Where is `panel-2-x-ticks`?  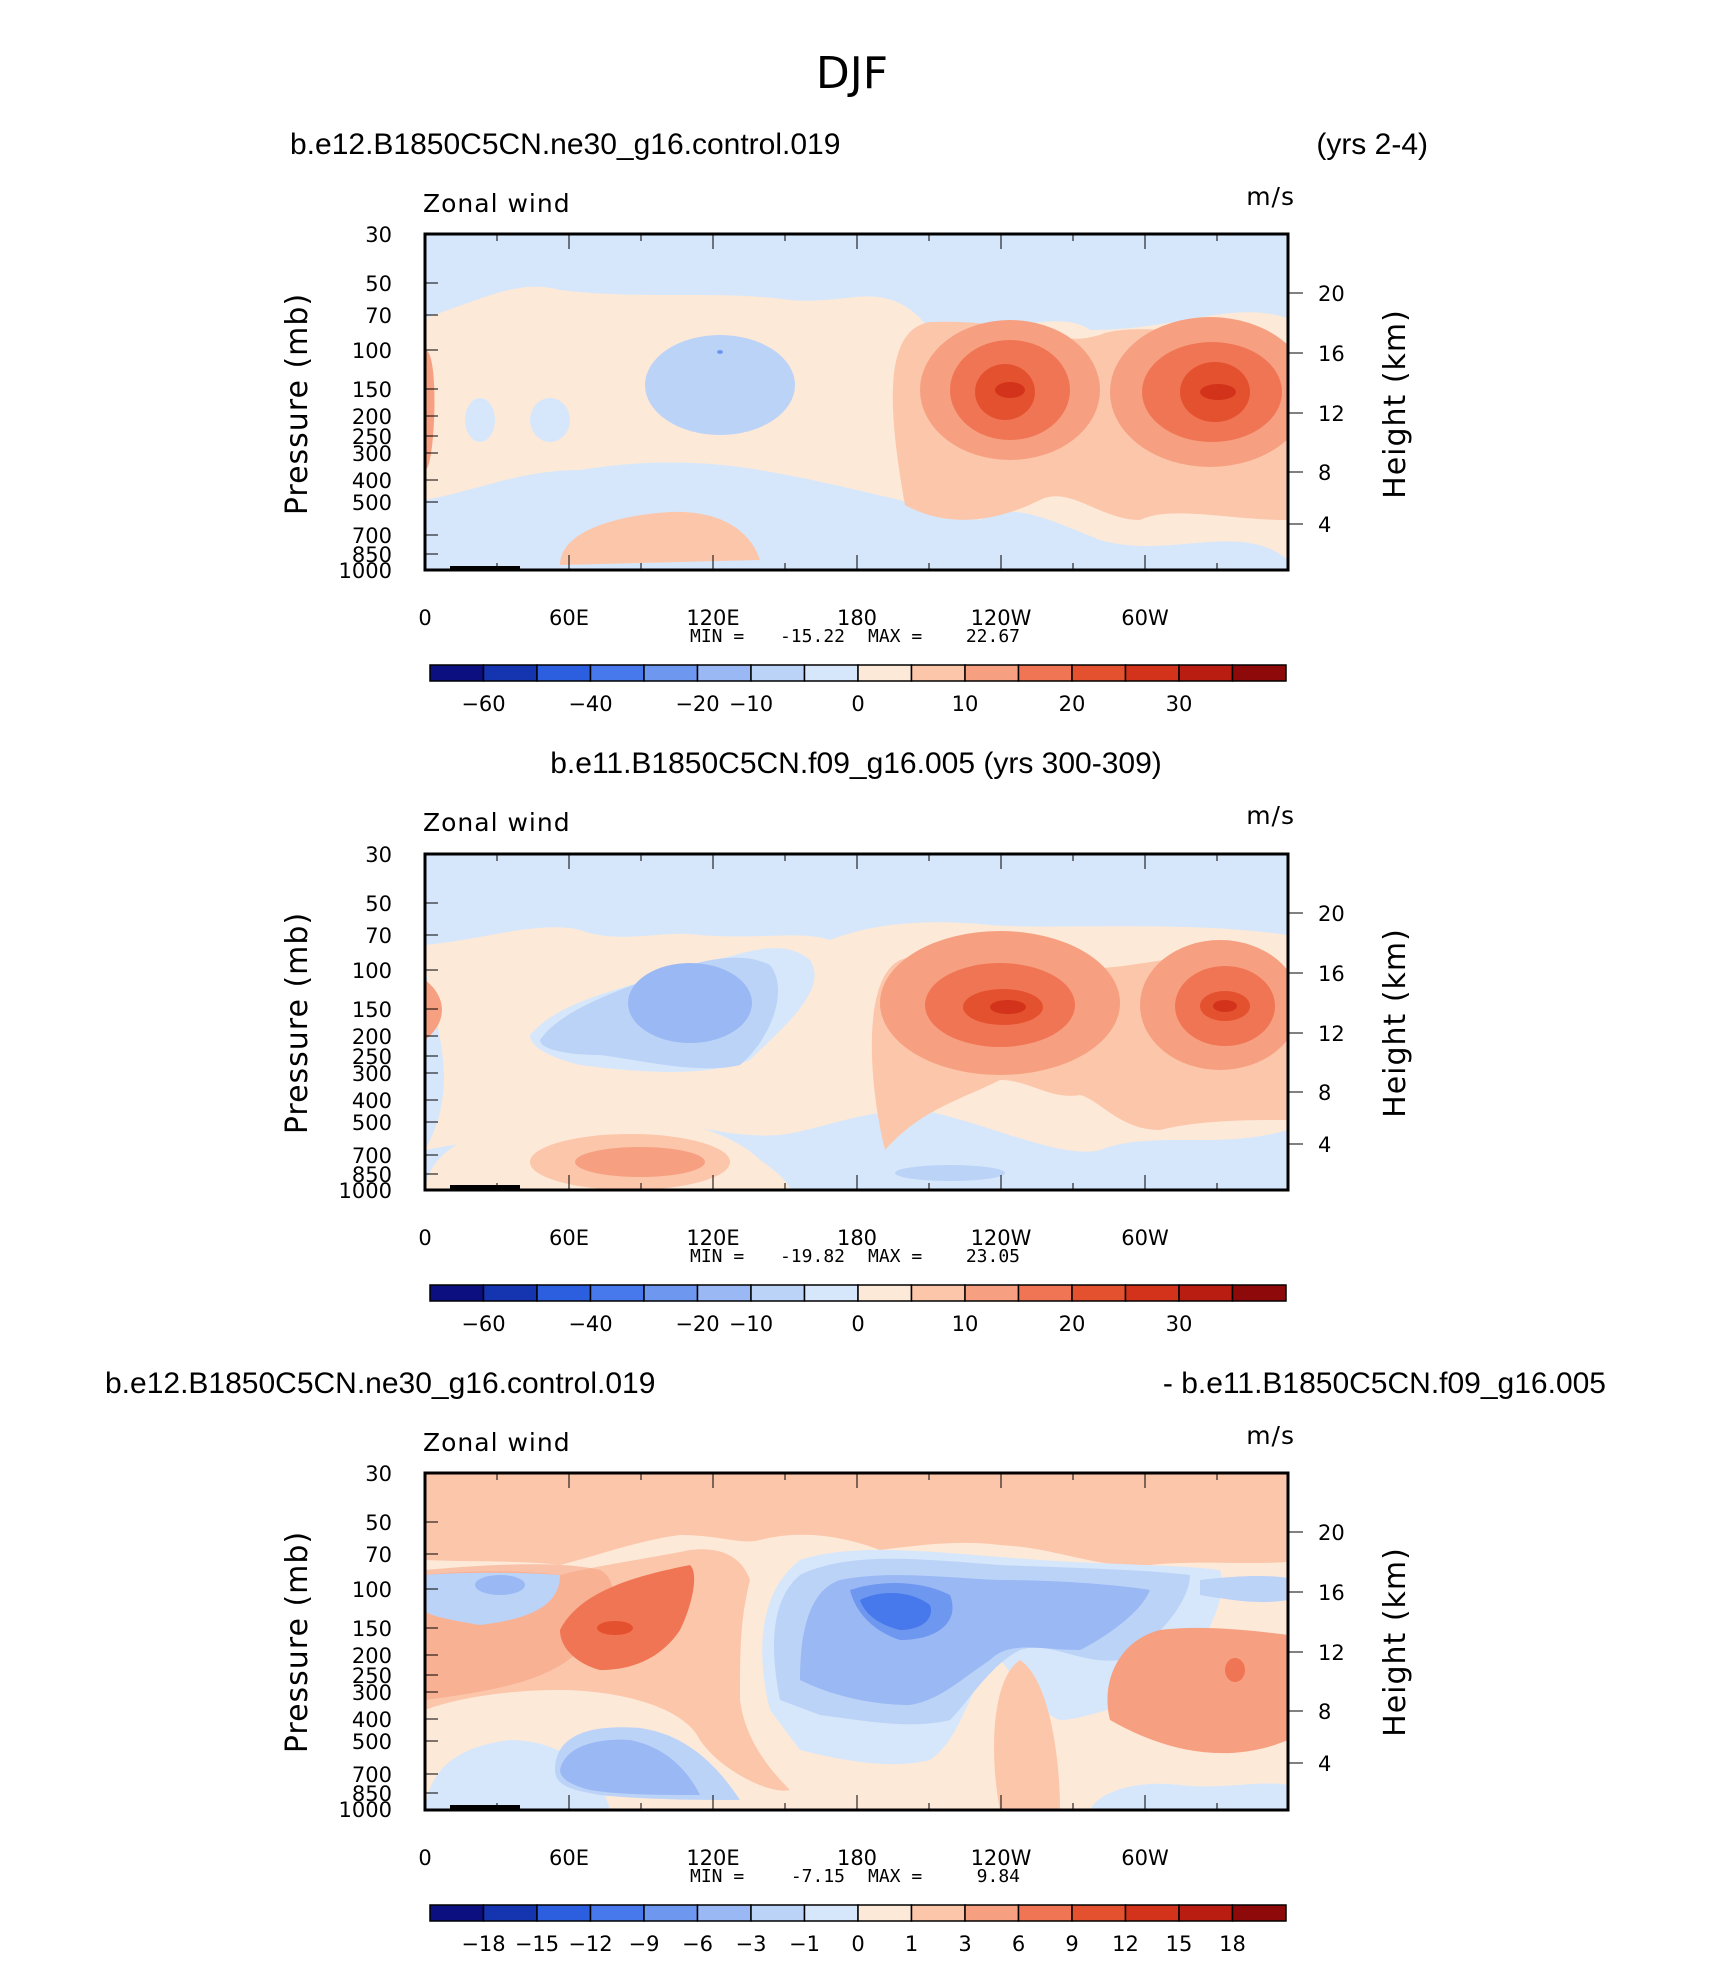 panel-2-x-ticks is located at coordinates (857, 1022).